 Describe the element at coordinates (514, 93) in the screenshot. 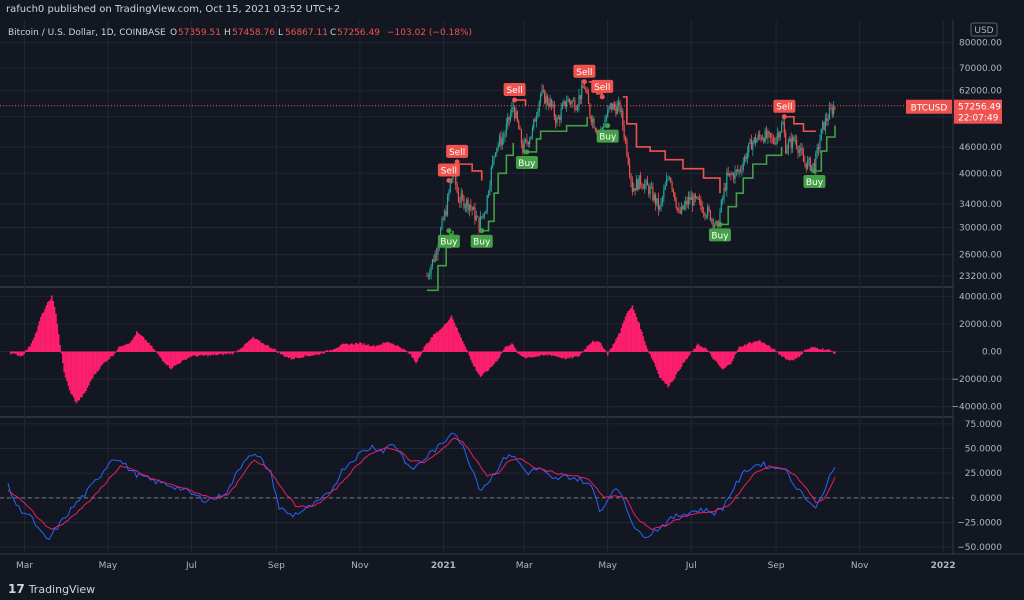

I see `sell-signal: Sell` at that location.